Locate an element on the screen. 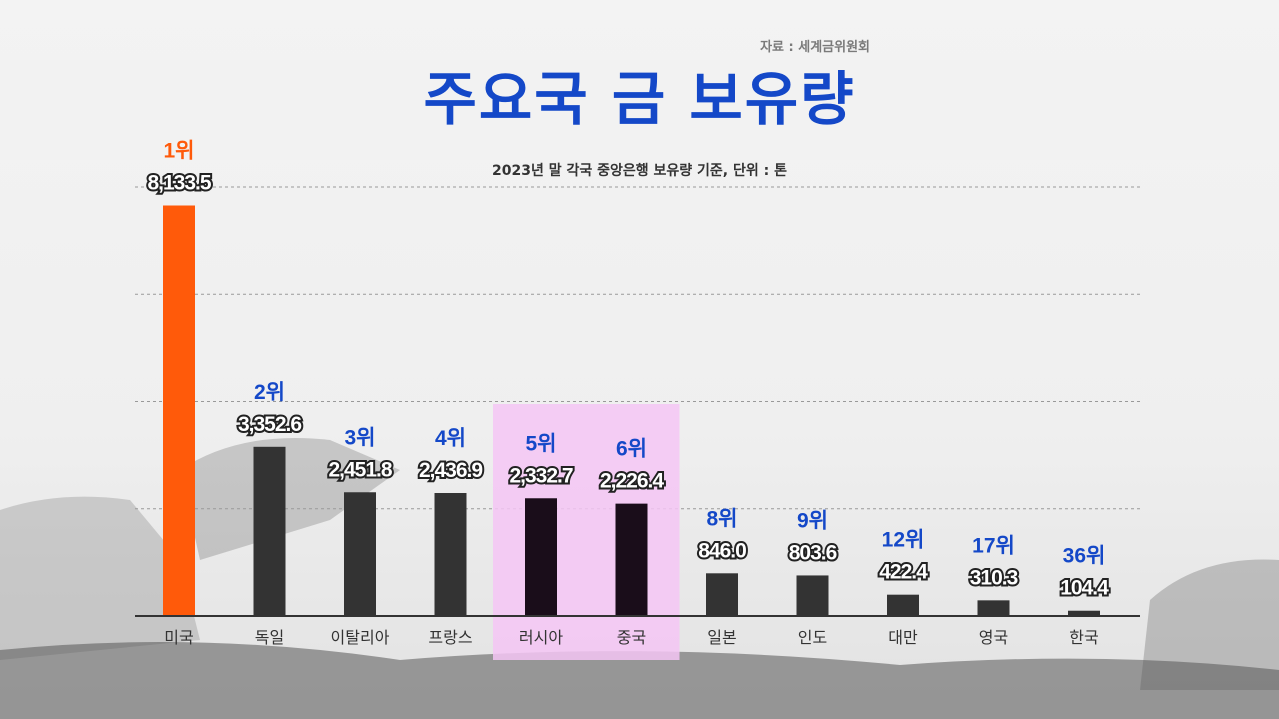 The height and width of the screenshot is (719, 1279). value-label: 2,451.8 is located at coordinates (360, 469).